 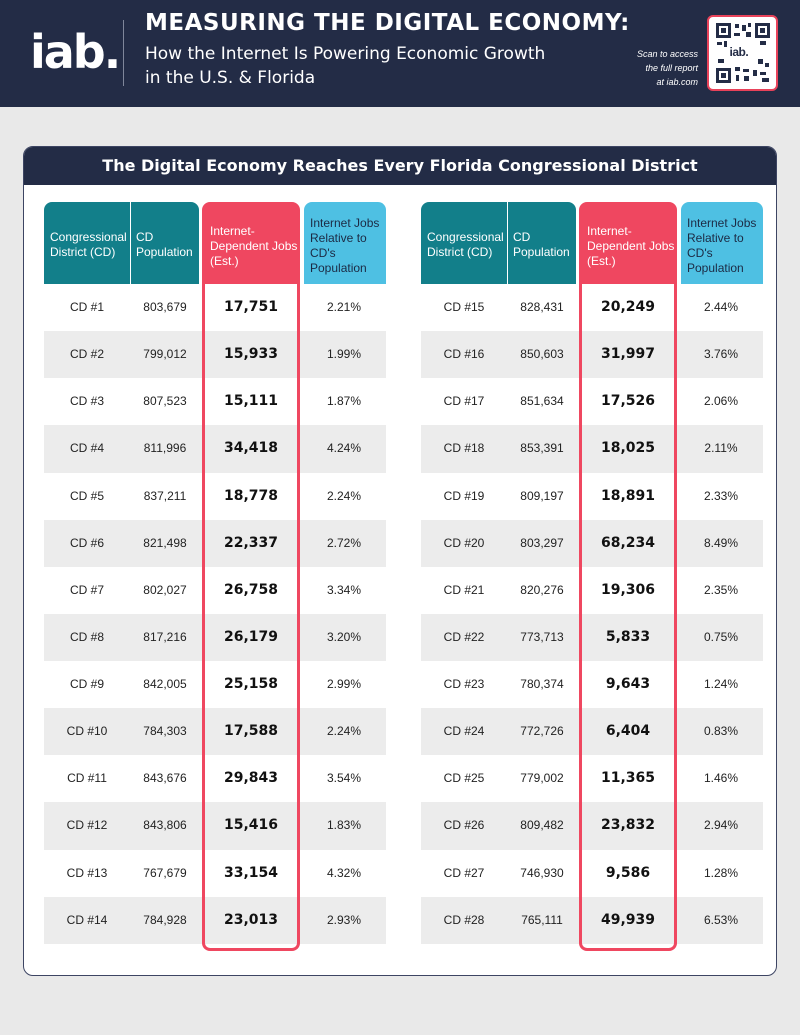 What do you see at coordinates (251, 872) in the screenshot?
I see `cell-jobs: 33,154` at bounding box center [251, 872].